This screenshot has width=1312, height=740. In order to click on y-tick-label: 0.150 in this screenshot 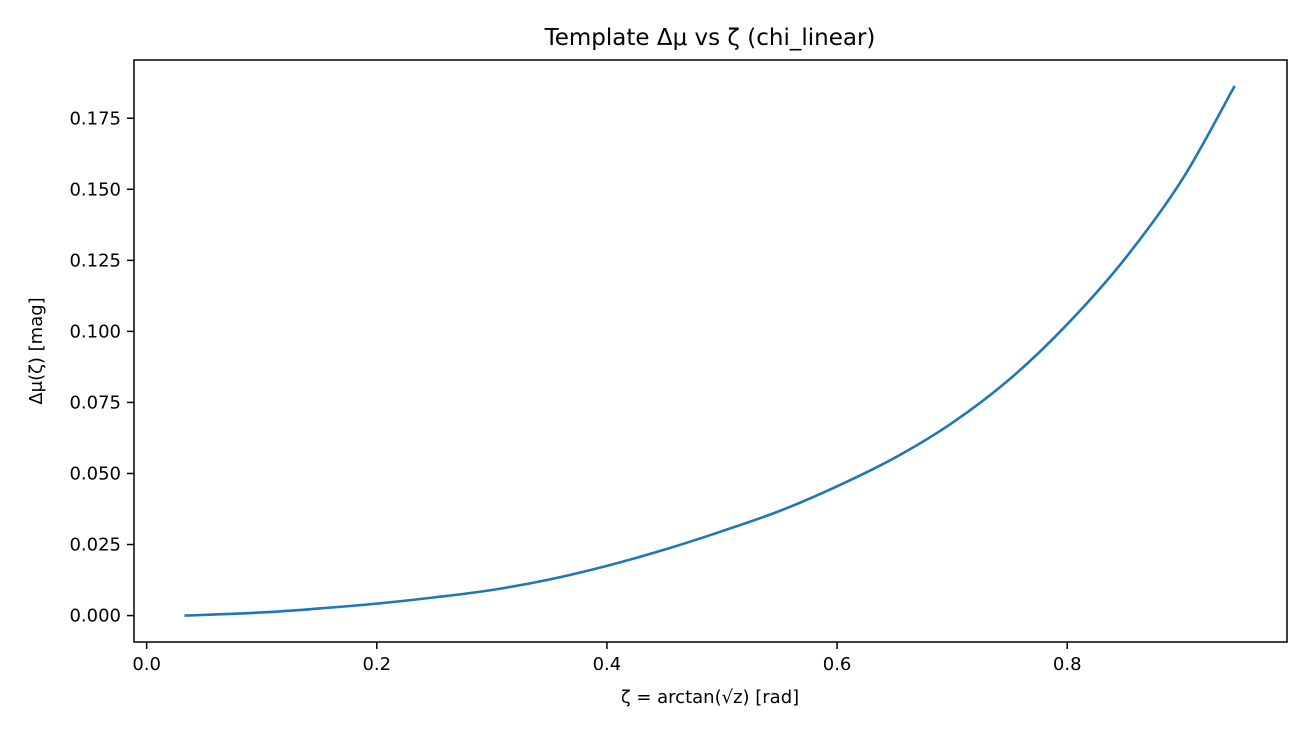, I will do `click(95, 189)`.